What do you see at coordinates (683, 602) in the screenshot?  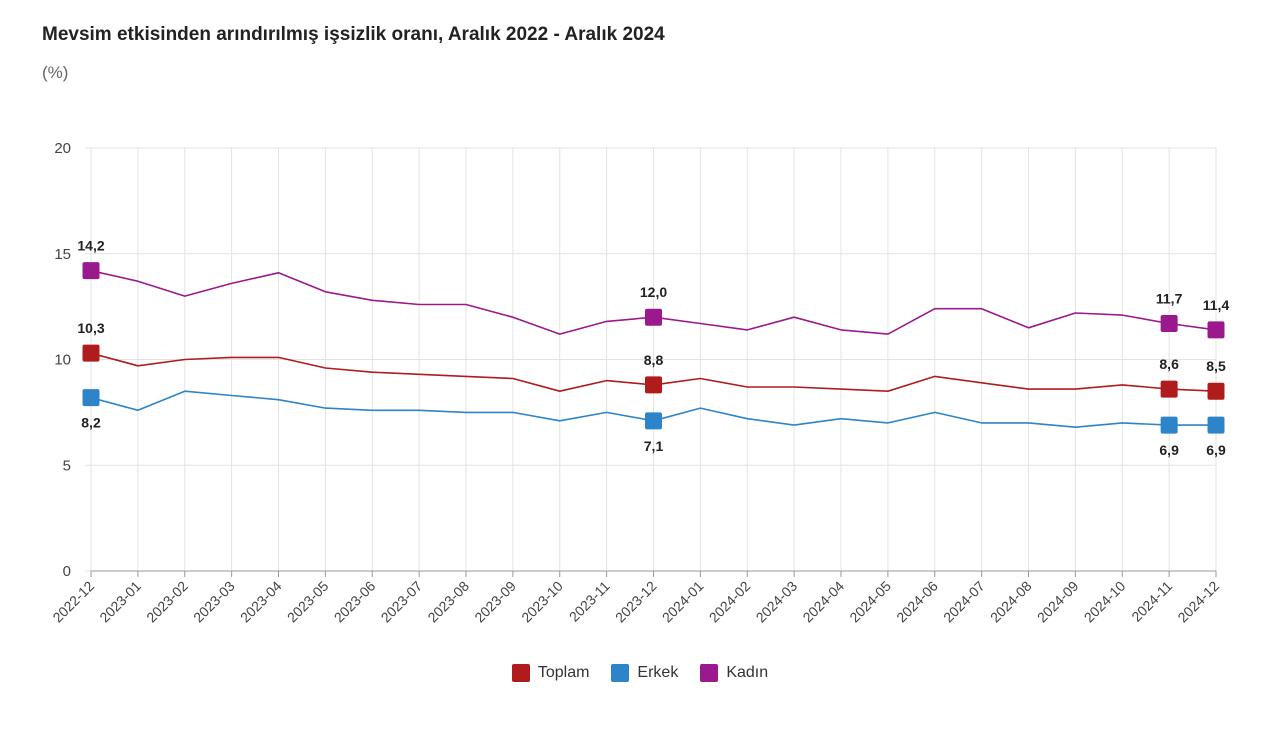 I see `x-tick-label: 2024-01` at bounding box center [683, 602].